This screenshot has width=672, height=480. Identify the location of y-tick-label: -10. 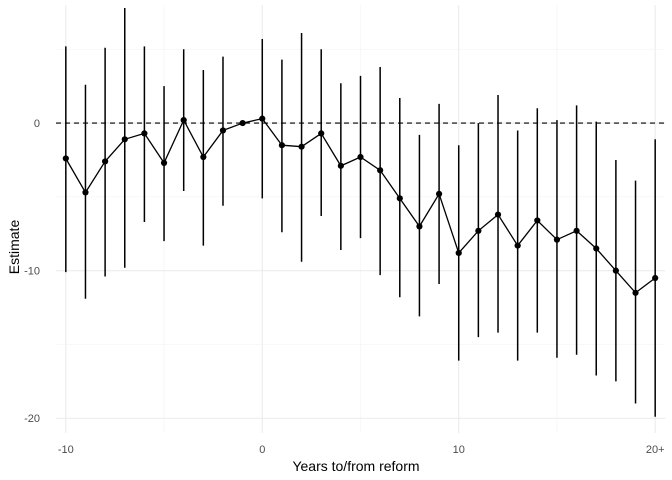
(32, 272).